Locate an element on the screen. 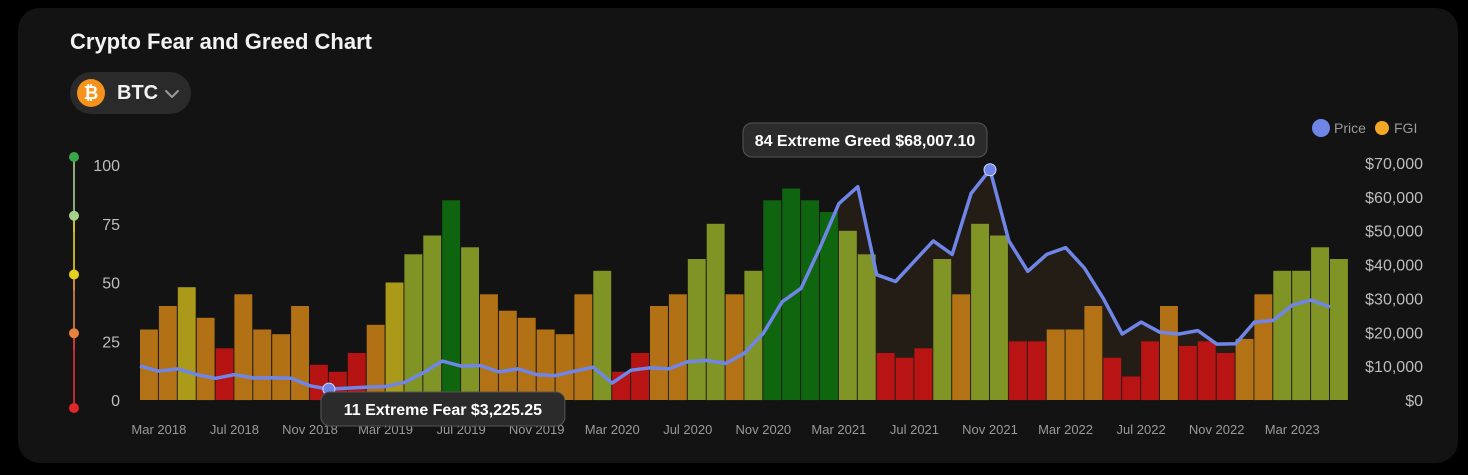 The image size is (1468, 475). legend-fgi-dot is located at coordinates (1382, 128).